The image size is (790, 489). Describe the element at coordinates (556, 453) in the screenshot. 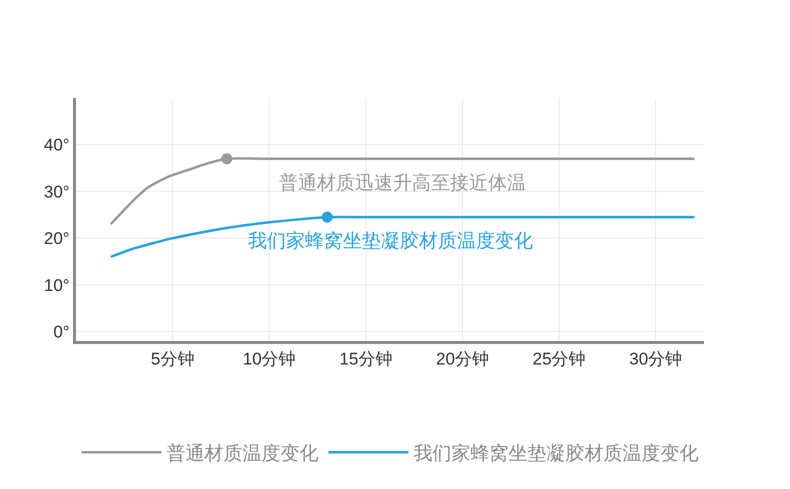

I see `legend-label: 我们家蜂窝坐垫凝胶材质温度变化` at that location.